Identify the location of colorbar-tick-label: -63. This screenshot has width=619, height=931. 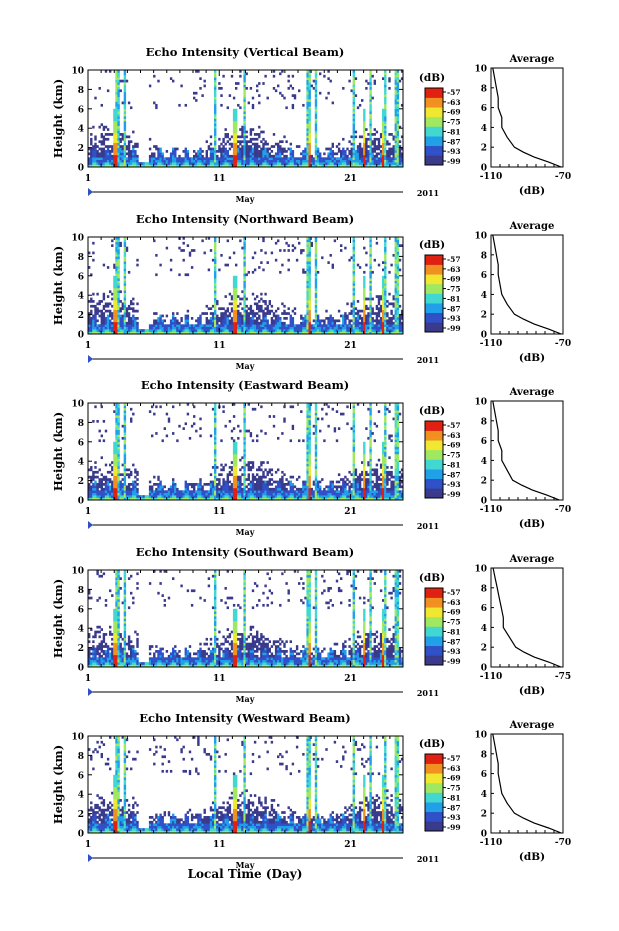
(454, 435).